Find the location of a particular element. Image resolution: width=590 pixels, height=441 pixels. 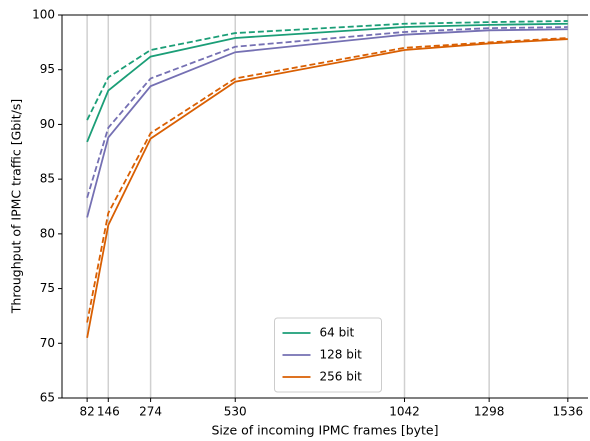

x-tick-label: 530 is located at coordinates (235, 412).